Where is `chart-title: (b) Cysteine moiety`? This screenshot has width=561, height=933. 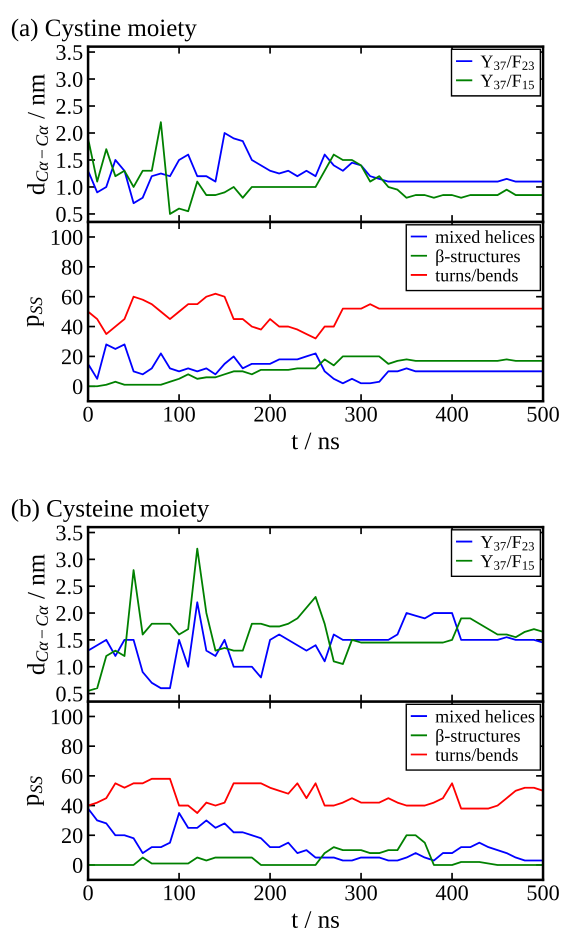
chart-title: (b) Cysteine moiety is located at coordinates (111, 510).